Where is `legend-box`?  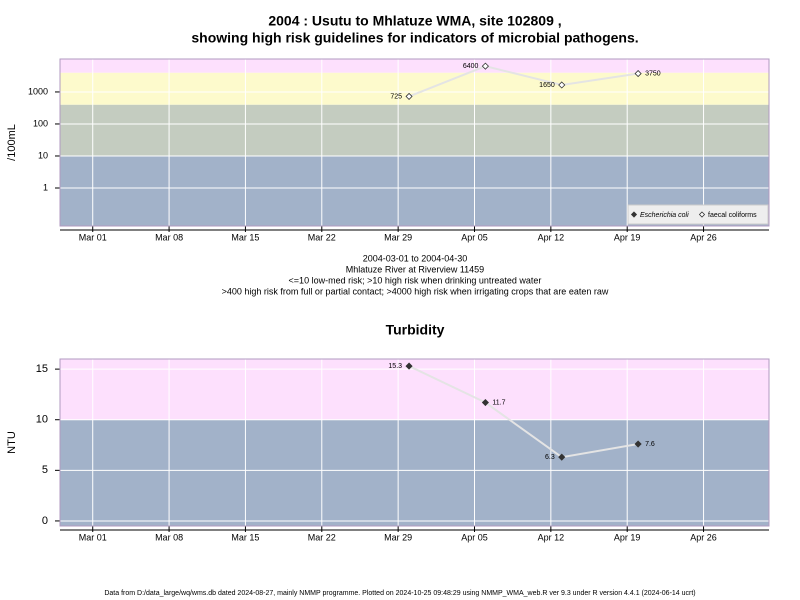
legend-box is located at coordinates (698, 214).